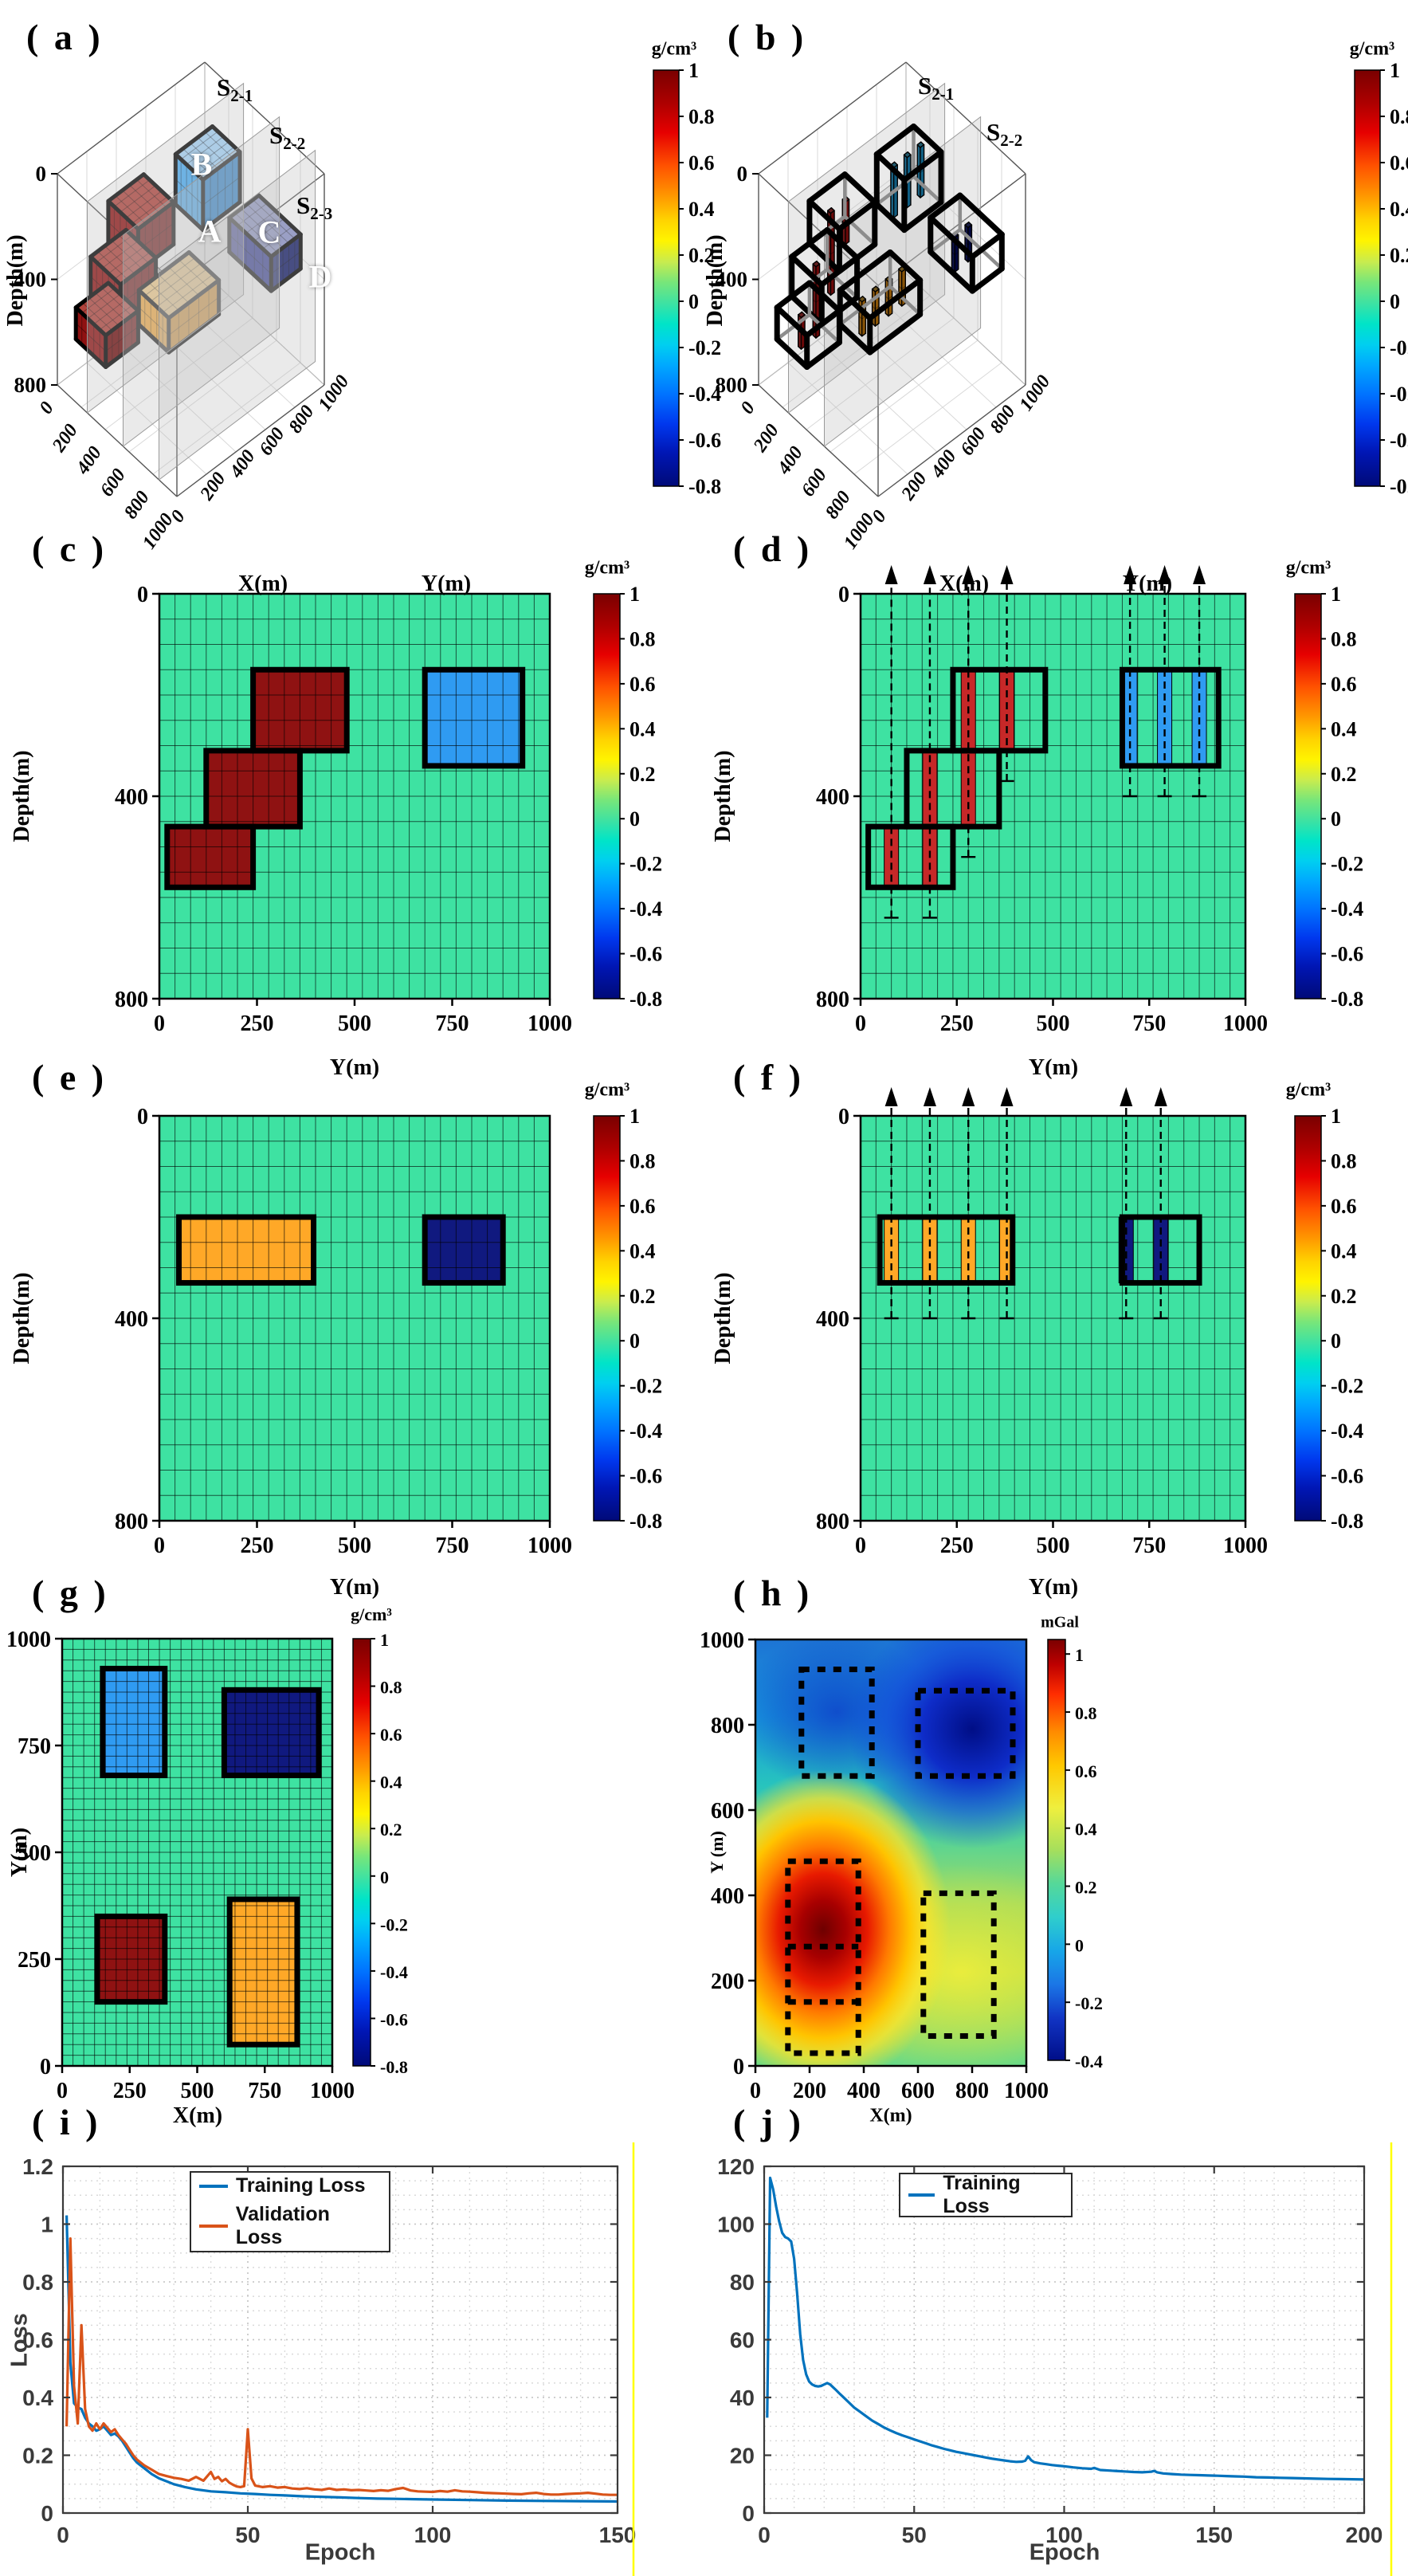 Image resolution: width=1408 pixels, height=2576 pixels. I want to click on colorbar-h: 1 0.8 0.6 0.4 0.2 0 -0.2 -0.4, so click(1075, 1855).